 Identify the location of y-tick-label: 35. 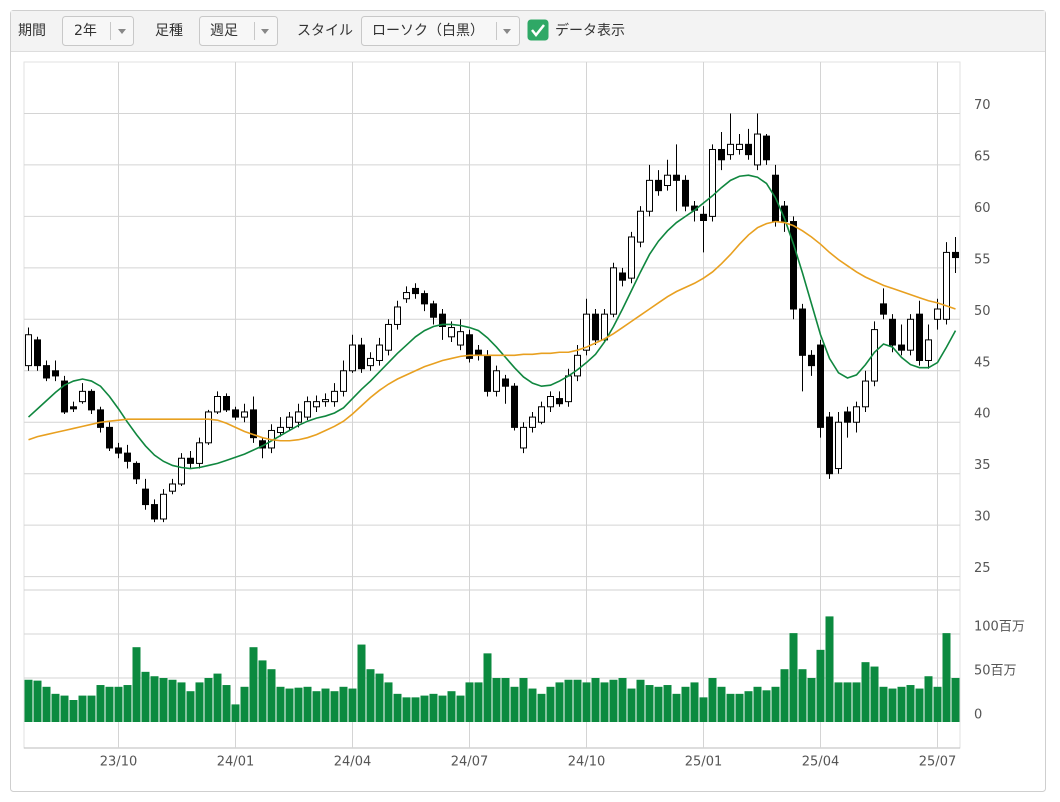
(982, 465).